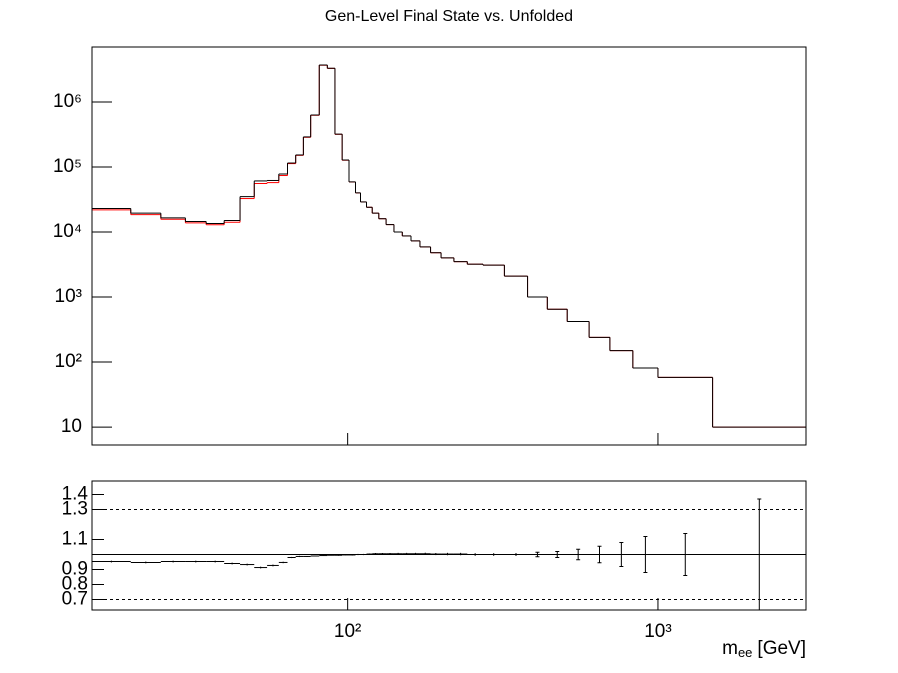 The width and height of the screenshot is (898, 673). I want to click on y-tick-label: 10, so click(71, 426).